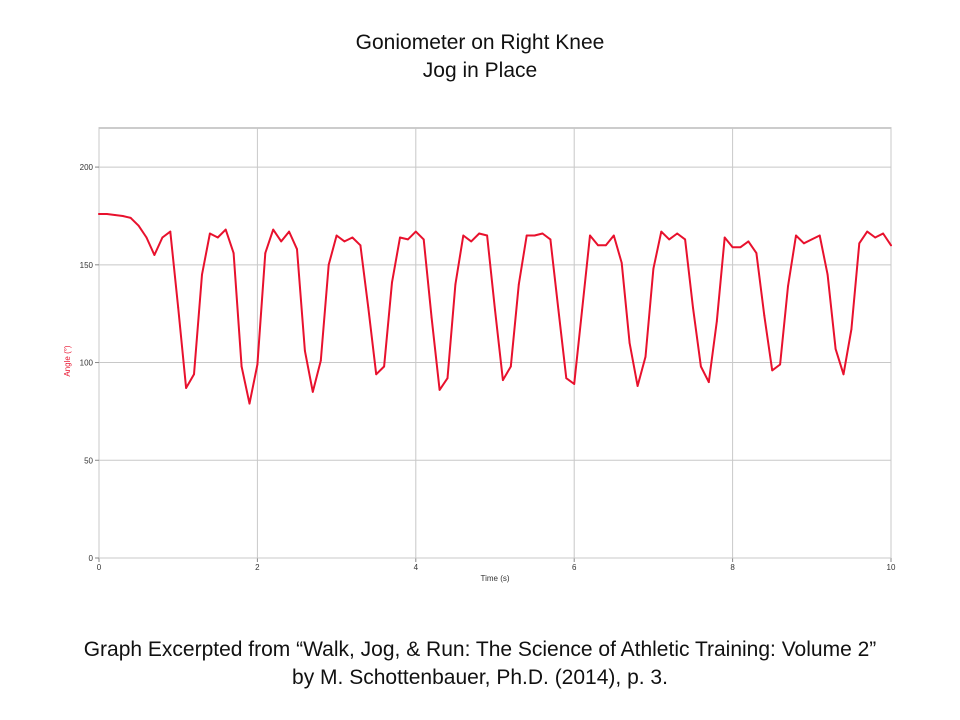 Image resolution: width=960 pixels, height=720 pixels. What do you see at coordinates (91, 558) in the screenshot?
I see `y-tick-label: 0` at bounding box center [91, 558].